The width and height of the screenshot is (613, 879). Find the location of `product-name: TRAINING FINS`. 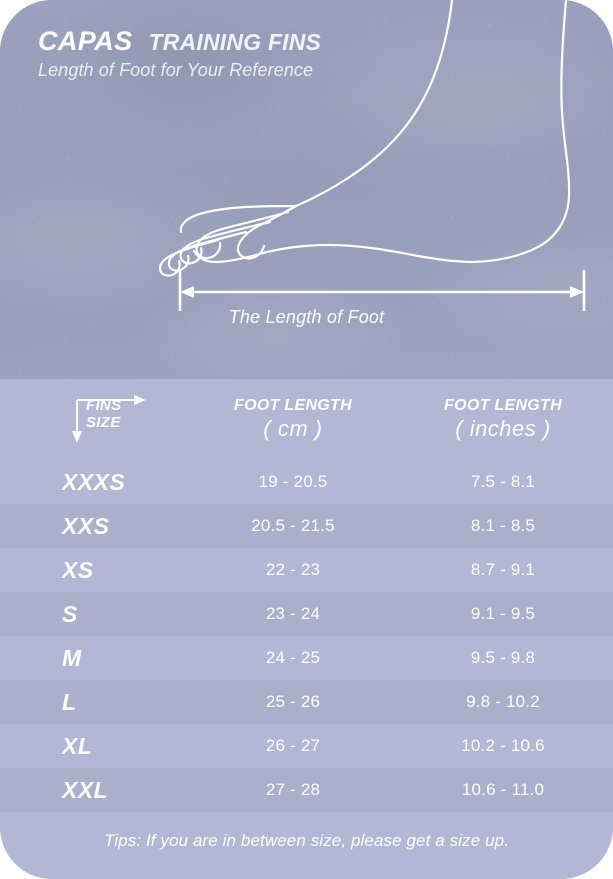

product-name: TRAINING FINS is located at coordinates (235, 42).